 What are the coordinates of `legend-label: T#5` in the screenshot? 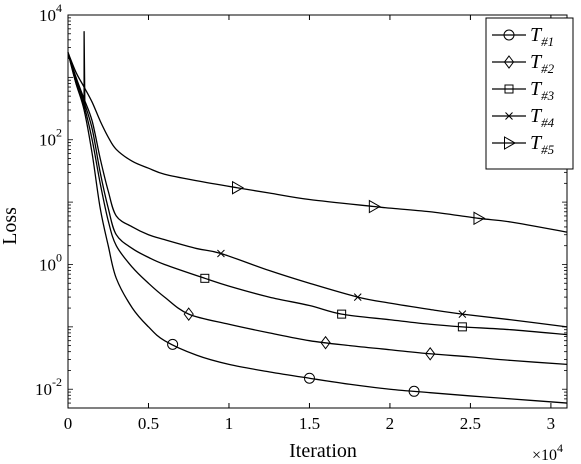 It's located at (542, 144).